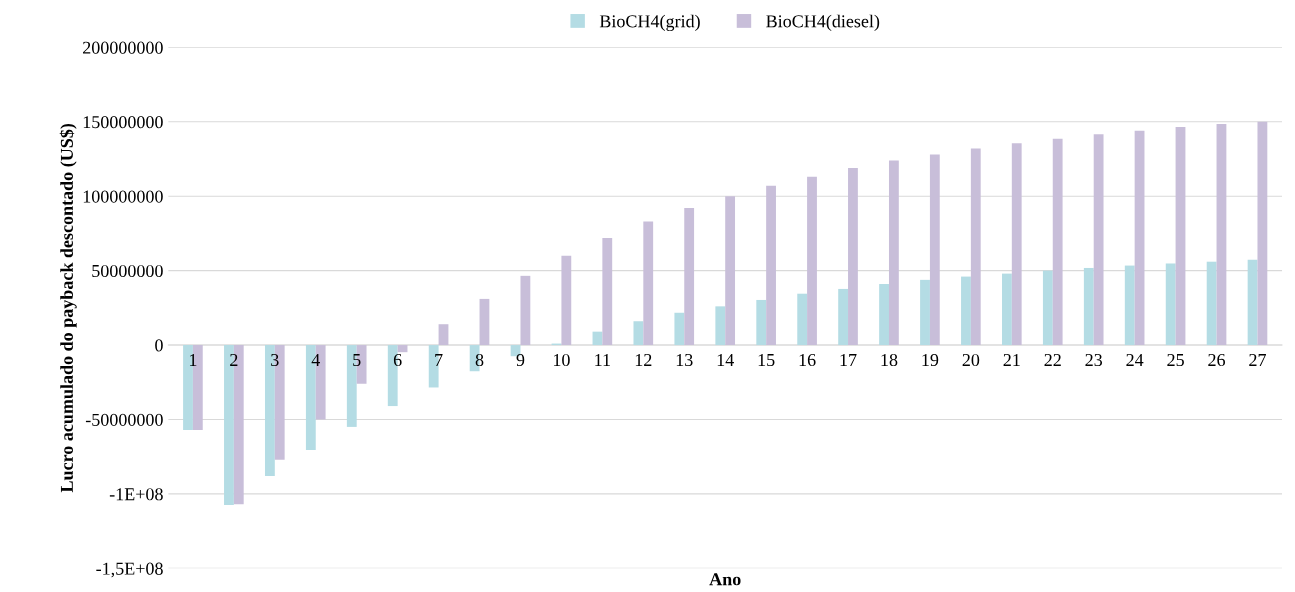 This screenshot has width=1295, height=592. What do you see at coordinates (649, 23) in the screenshot?
I see `legend-label: BioCH4(grid)` at bounding box center [649, 23].